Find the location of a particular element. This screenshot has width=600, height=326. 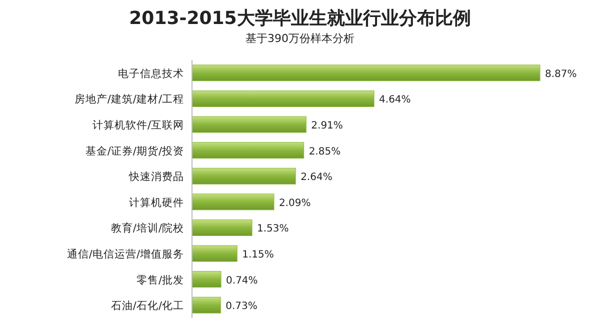

data-label: 2.91% is located at coordinates (327, 126).